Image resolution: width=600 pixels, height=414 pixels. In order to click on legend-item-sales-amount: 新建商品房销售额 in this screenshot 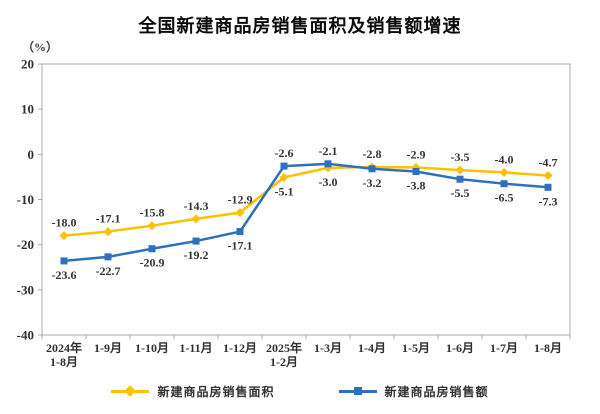, I will do `click(413, 391)`.